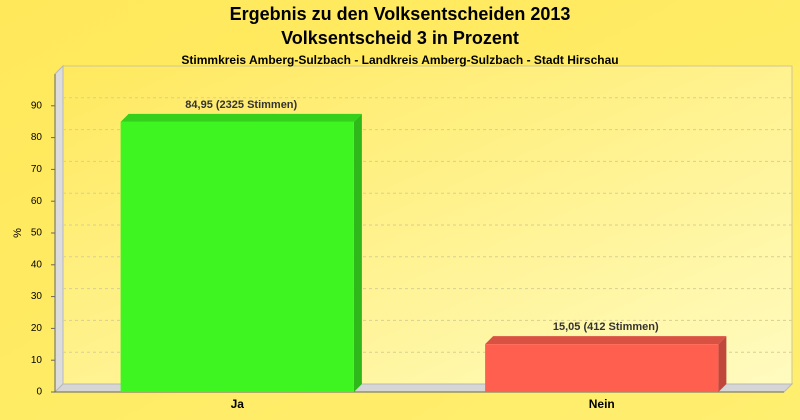 The width and height of the screenshot is (800, 420). Describe the element at coordinates (37, 328) in the screenshot. I see `y-tick-label: 20` at that location.